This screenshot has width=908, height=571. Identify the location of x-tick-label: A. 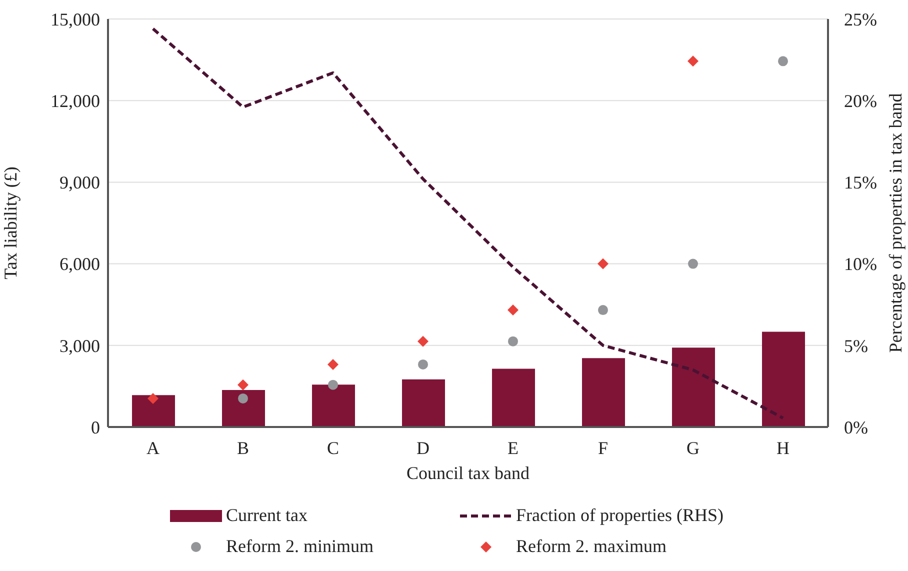
(153, 448).